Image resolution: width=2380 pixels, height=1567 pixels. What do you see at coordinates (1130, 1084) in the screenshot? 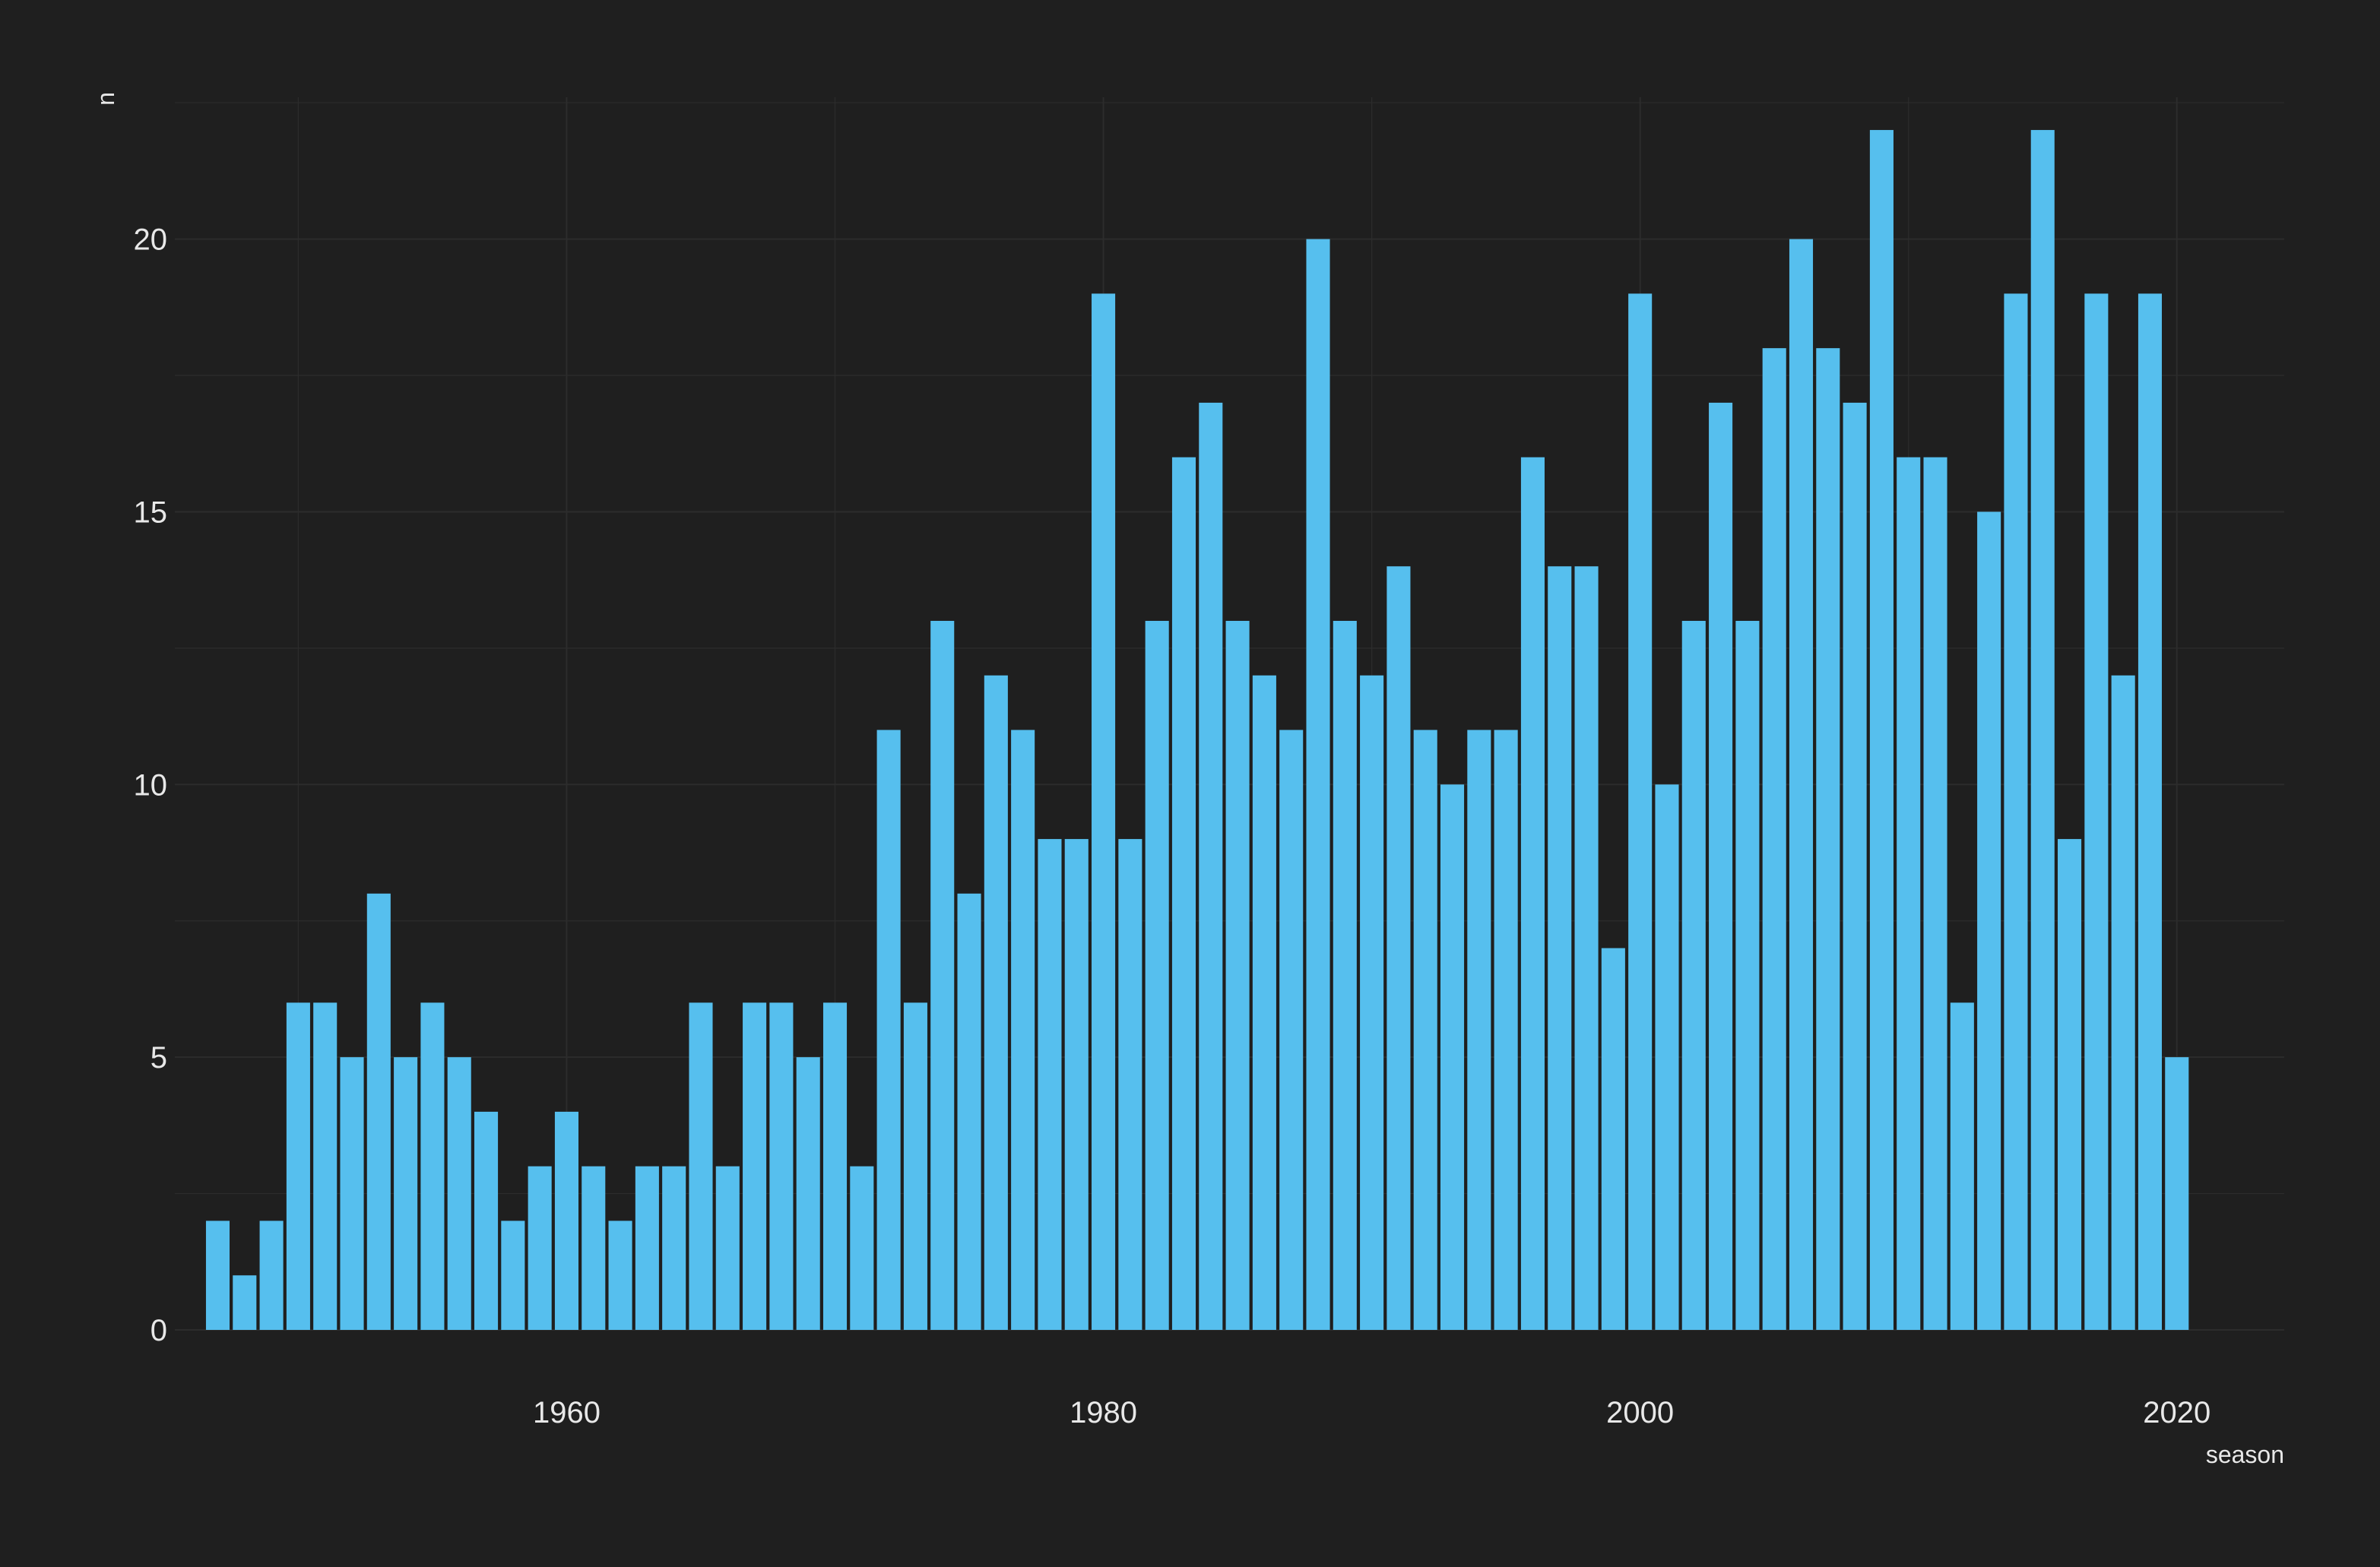
I see `bar-1981` at bounding box center [1130, 1084].